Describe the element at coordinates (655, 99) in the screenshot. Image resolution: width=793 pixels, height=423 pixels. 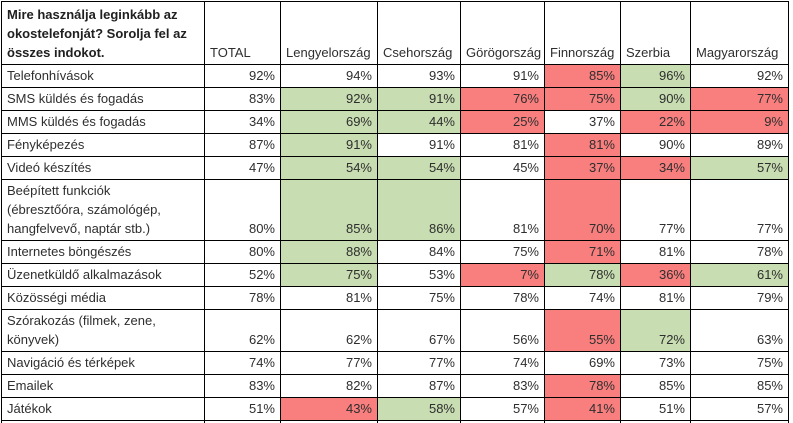
I see `value-cell: 90%` at that location.